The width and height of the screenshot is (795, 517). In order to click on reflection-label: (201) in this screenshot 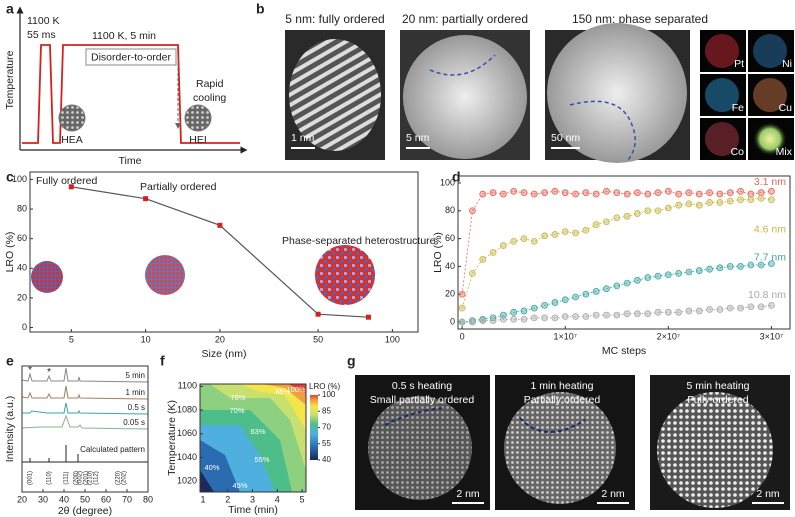, I will do `click(87, 478)`.